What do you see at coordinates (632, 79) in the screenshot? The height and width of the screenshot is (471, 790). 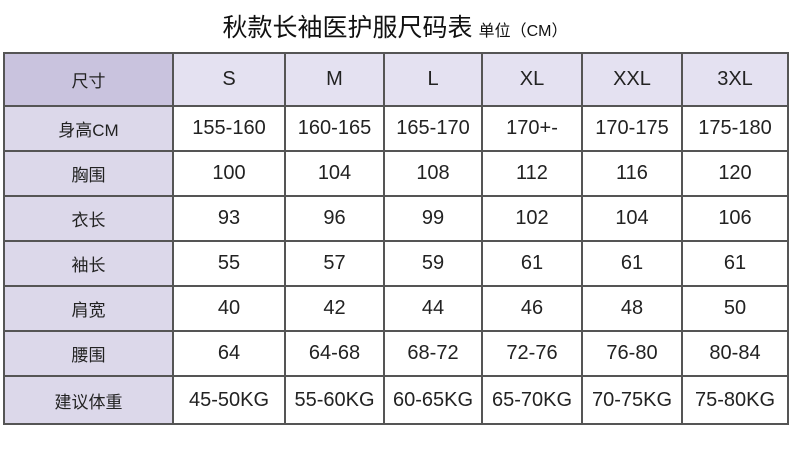 I see `size-header: XXL` at bounding box center [632, 79].